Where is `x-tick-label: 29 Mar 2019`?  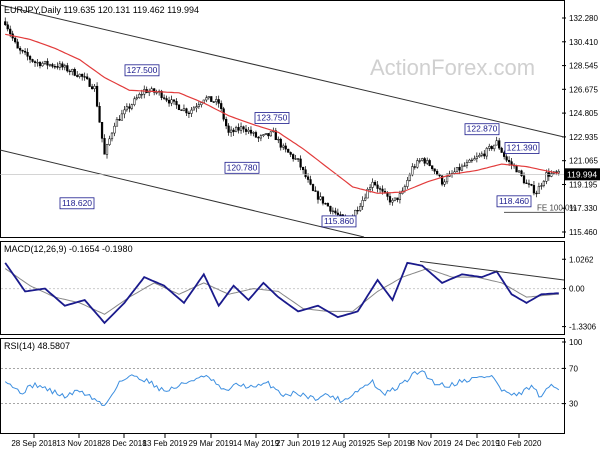 x-tick-label: 29 Mar 2019 is located at coordinates (211, 443).